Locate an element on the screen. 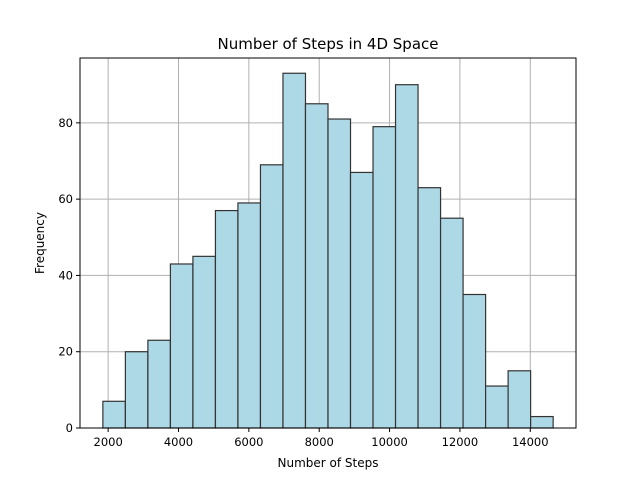  chart-title: Number of Steps in 4D Space is located at coordinates (327, 44).